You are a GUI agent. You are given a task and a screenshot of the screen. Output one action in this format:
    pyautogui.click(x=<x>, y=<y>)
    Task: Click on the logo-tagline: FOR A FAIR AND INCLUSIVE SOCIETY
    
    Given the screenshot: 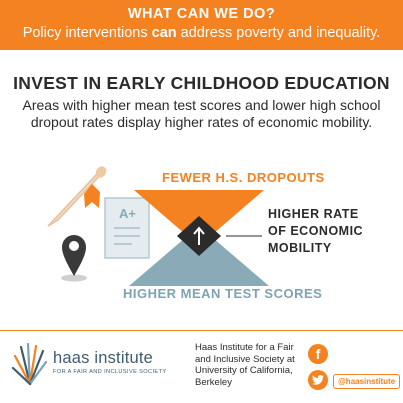 What is the action you would take?
    pyautogui.click(x=110, y=372)
    